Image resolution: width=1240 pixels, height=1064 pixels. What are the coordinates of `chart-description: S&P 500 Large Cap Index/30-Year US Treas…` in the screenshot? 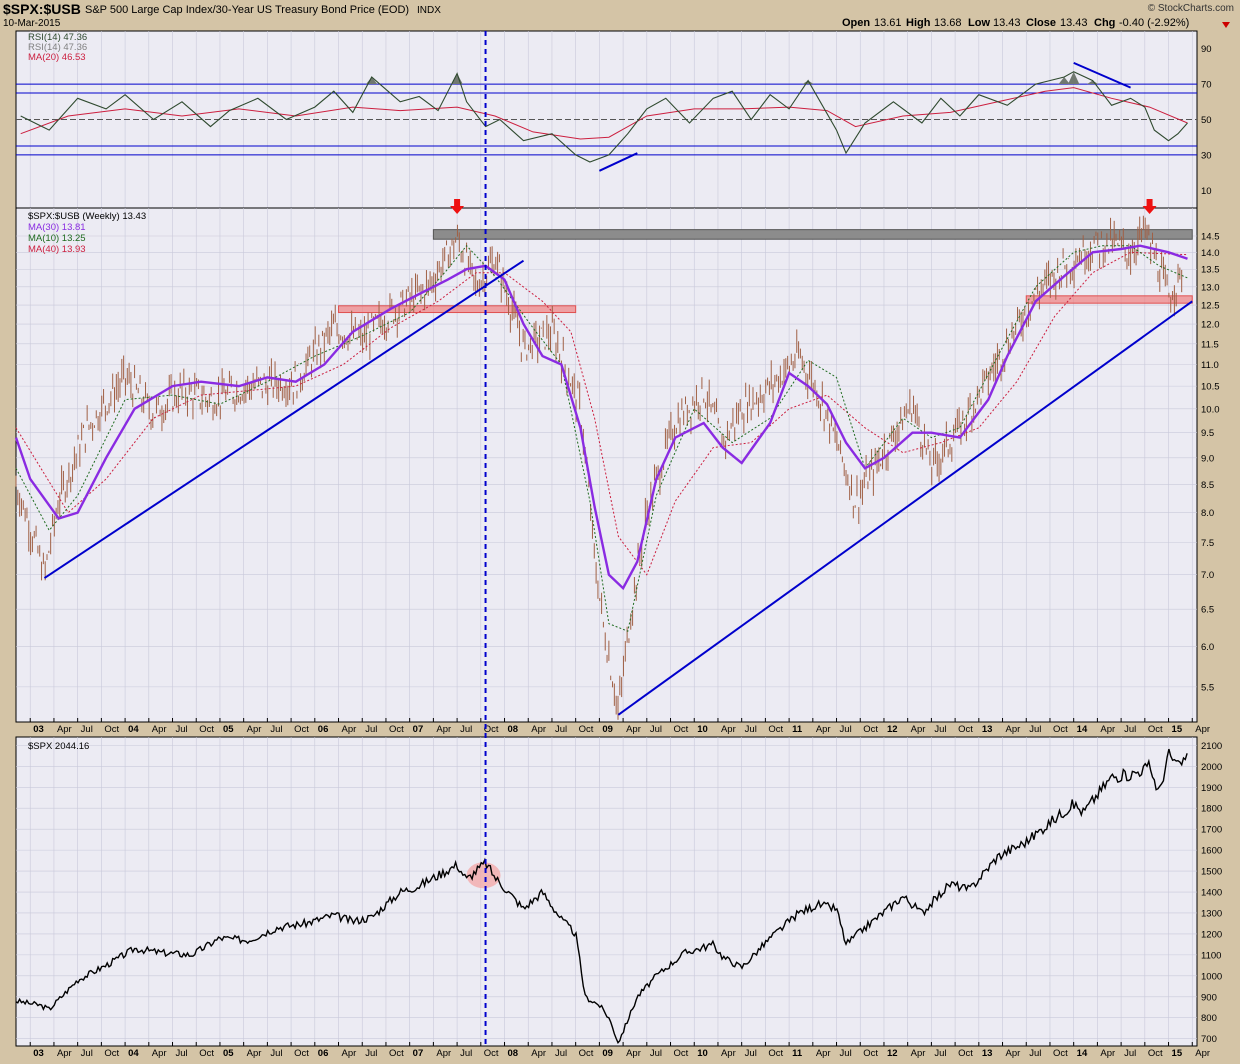 It's located at (247, 10).